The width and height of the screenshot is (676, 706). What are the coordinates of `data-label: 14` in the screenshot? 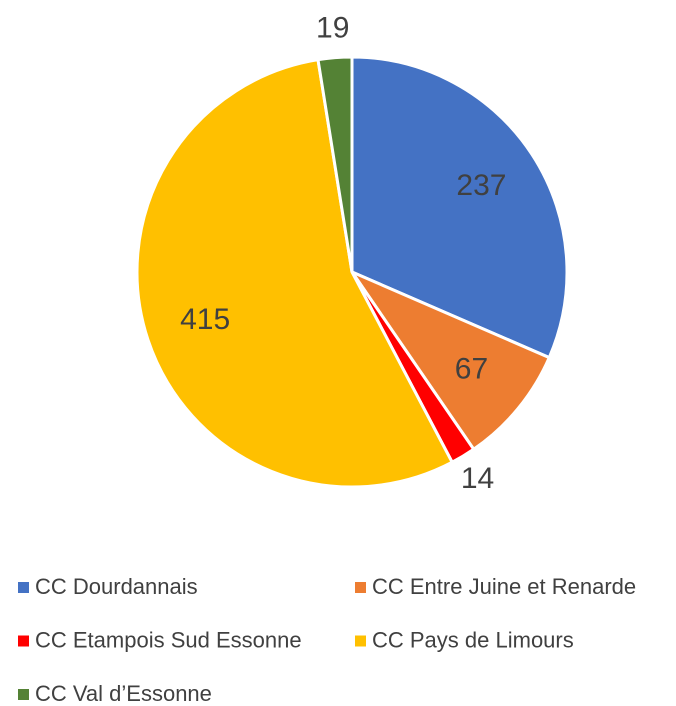 It's located at (477, 478).